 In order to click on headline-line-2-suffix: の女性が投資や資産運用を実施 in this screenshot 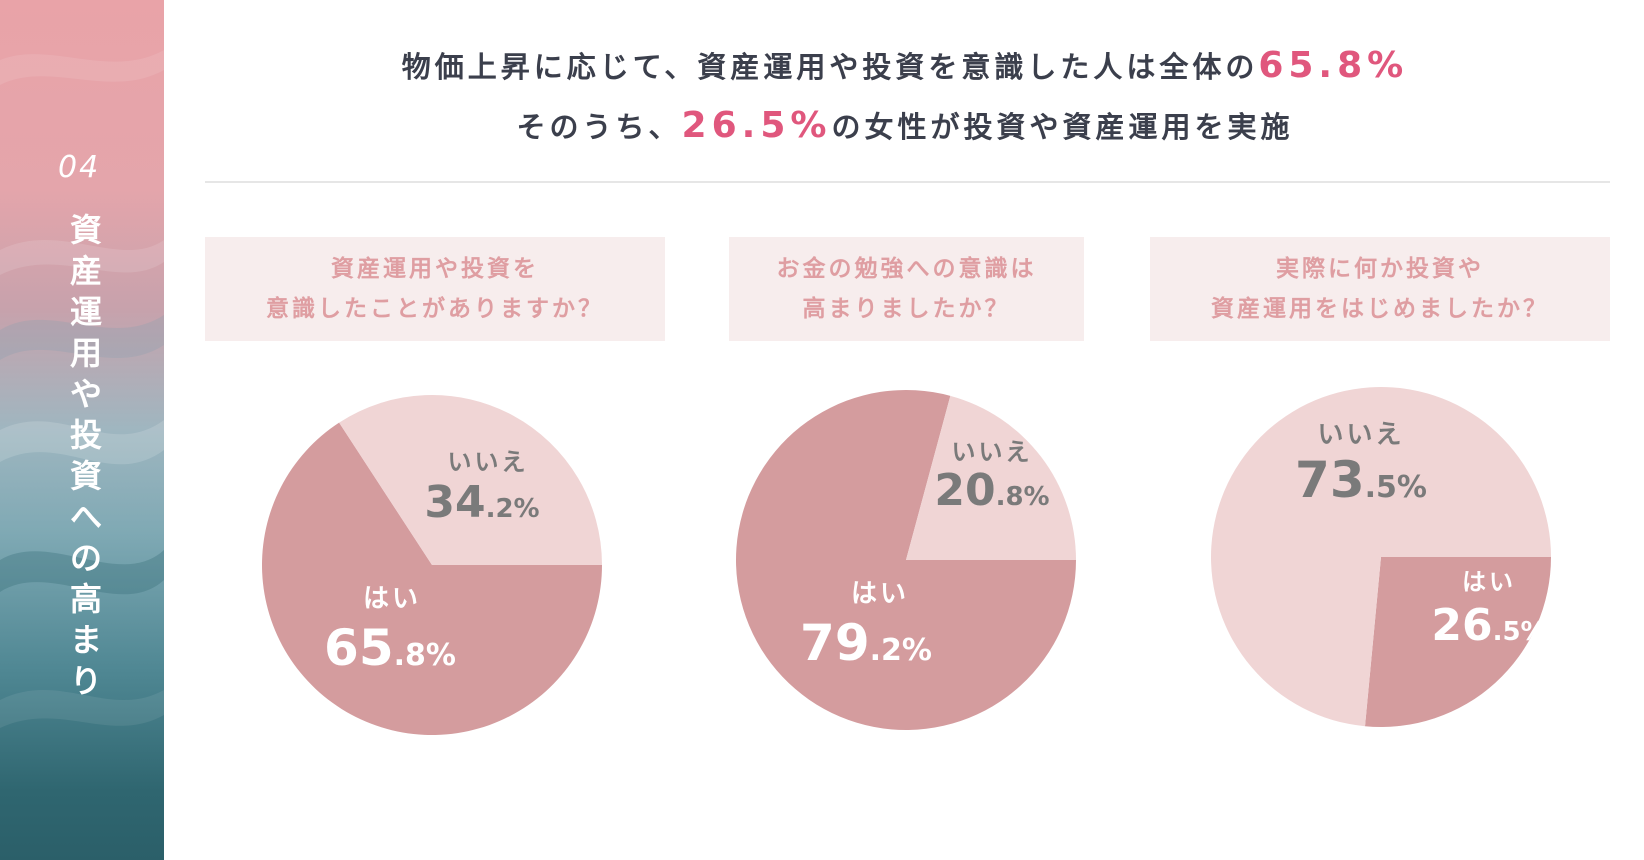, I will do `click(1062, 127)`.